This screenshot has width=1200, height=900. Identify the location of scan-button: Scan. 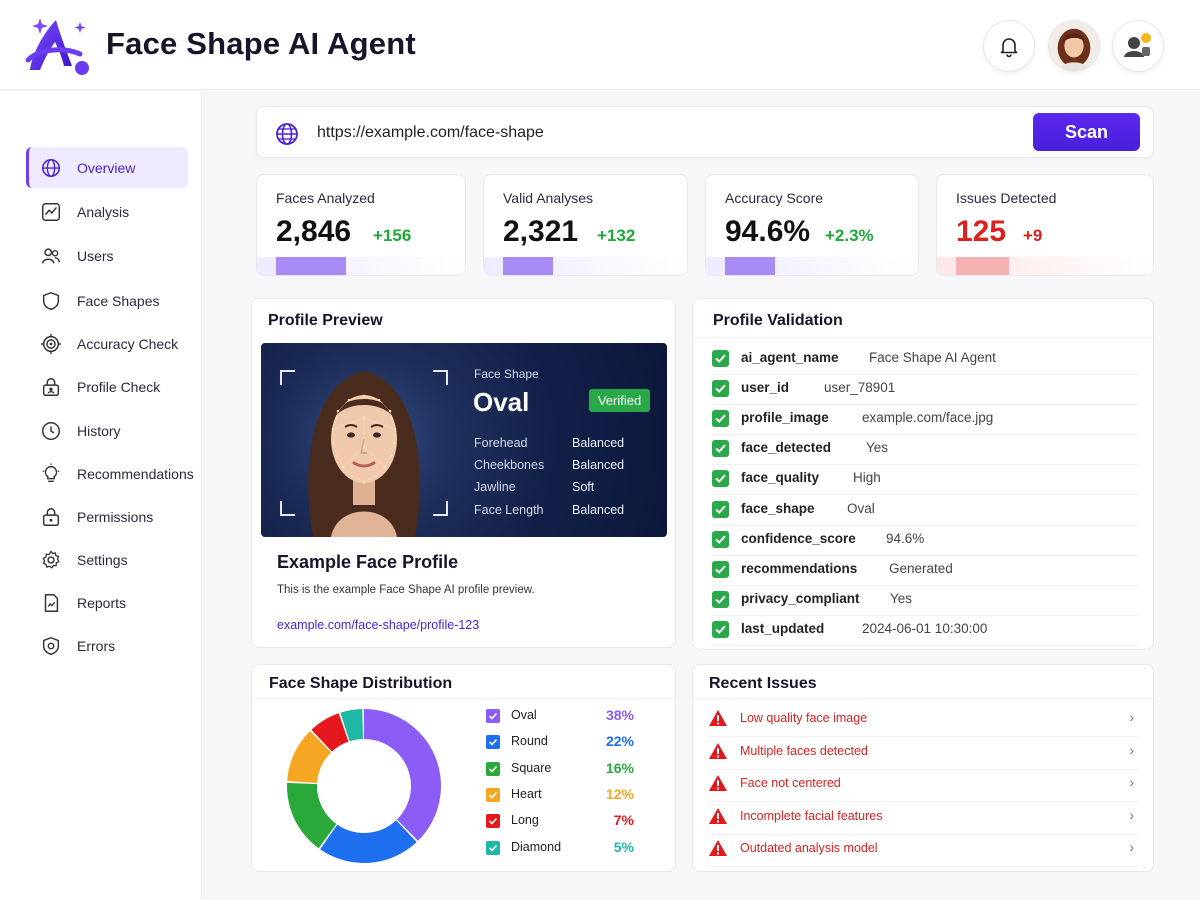
(1086, 132).